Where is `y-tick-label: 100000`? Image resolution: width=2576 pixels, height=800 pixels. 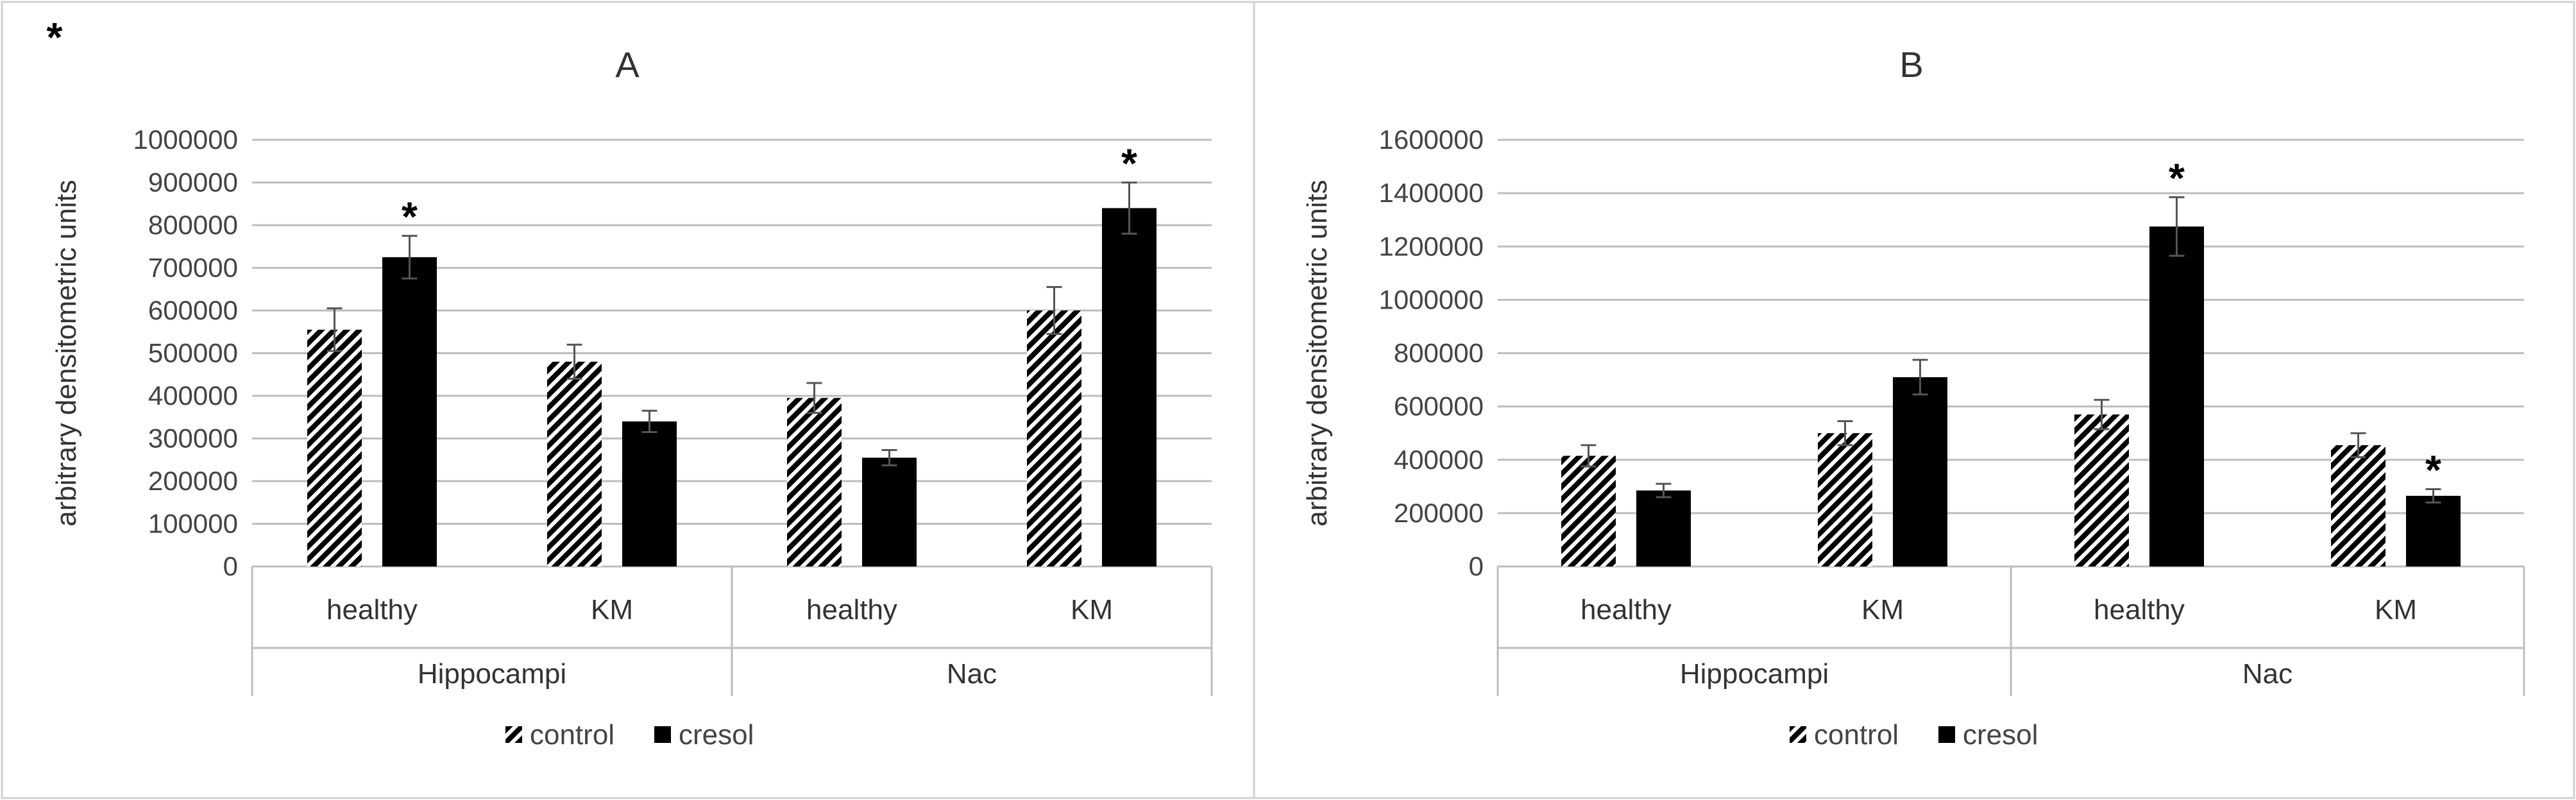
y-tick-label: 100000 is located at coordinates (193, 524).